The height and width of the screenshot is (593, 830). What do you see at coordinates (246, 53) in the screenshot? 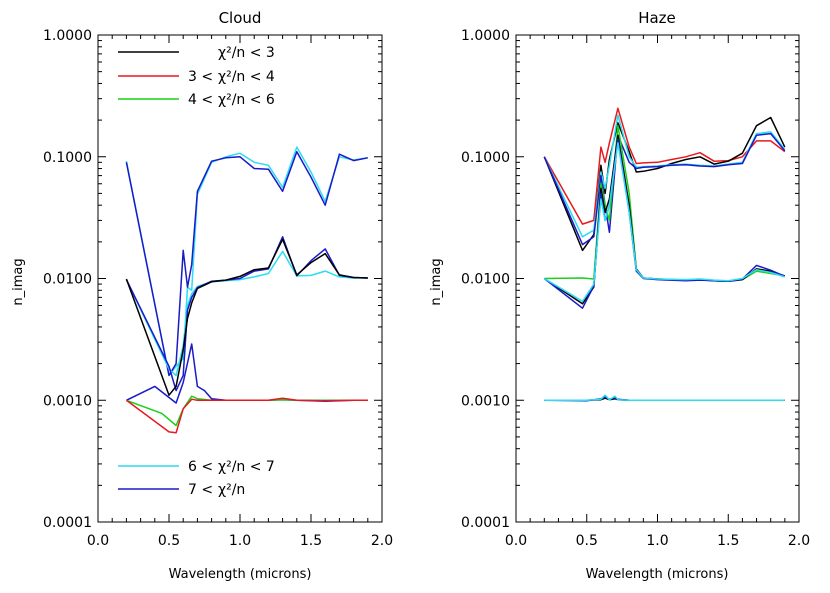
I see `cloud-legend-label-0: χ²/n < 3` at bounding box center [246, 53].